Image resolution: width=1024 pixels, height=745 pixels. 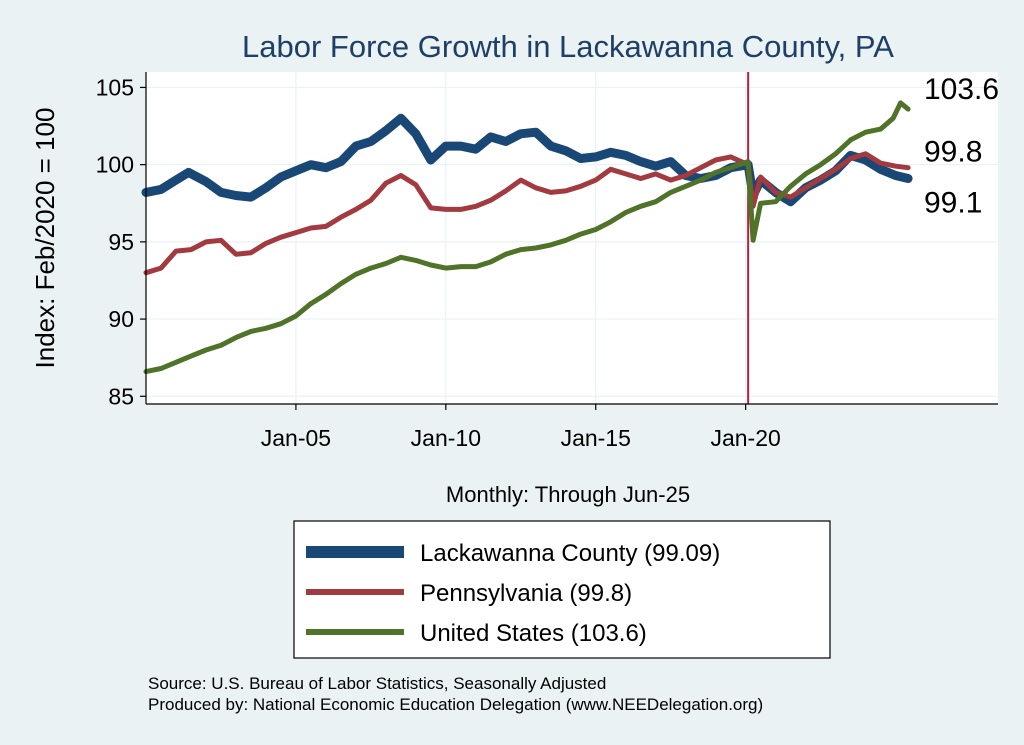 I want to click on end-label-lackawanna-county: 99.1, so click(x=953, y=203).